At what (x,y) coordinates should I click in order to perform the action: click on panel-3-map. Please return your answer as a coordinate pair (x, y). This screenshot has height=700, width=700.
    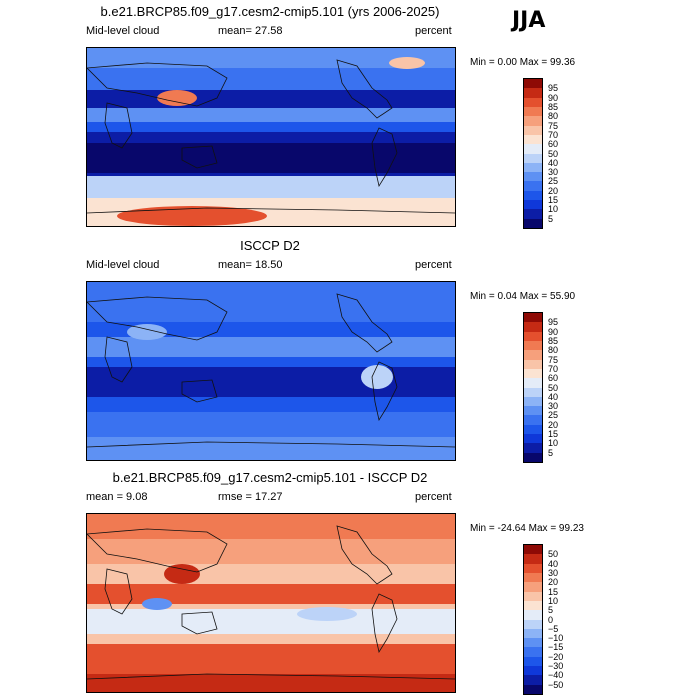
    Looking at the image, I should click on (271, 603).